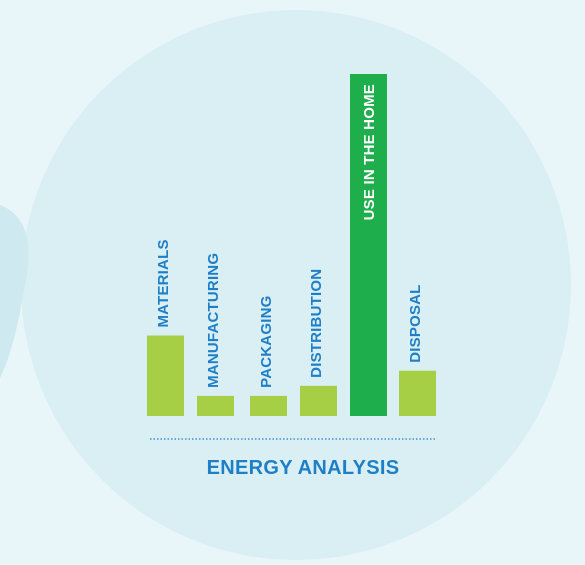 The width and height of the screenshot is (585, 565). Describe the element at coordinates (213, 320) in the screenshot. I see `bar-label-manufacturing: MANUFACTURING` at that location.